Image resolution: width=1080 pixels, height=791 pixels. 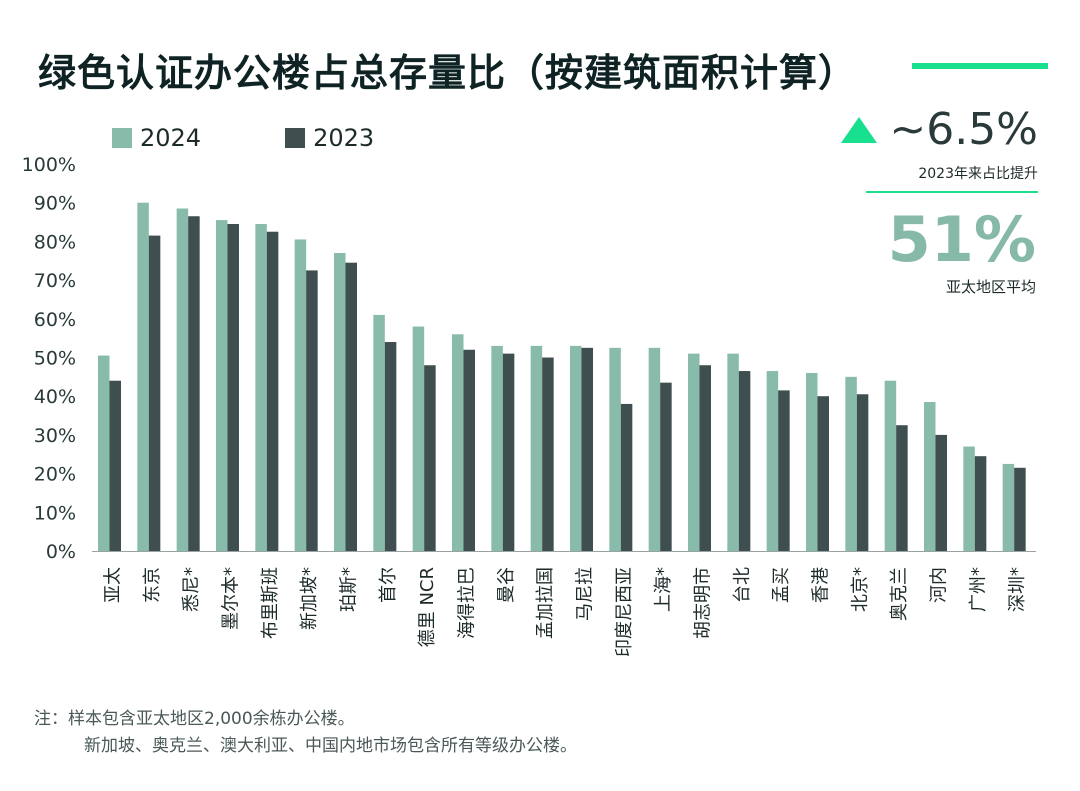 I want to click on y-tick-label: 60%, so click(x=55, y=320).